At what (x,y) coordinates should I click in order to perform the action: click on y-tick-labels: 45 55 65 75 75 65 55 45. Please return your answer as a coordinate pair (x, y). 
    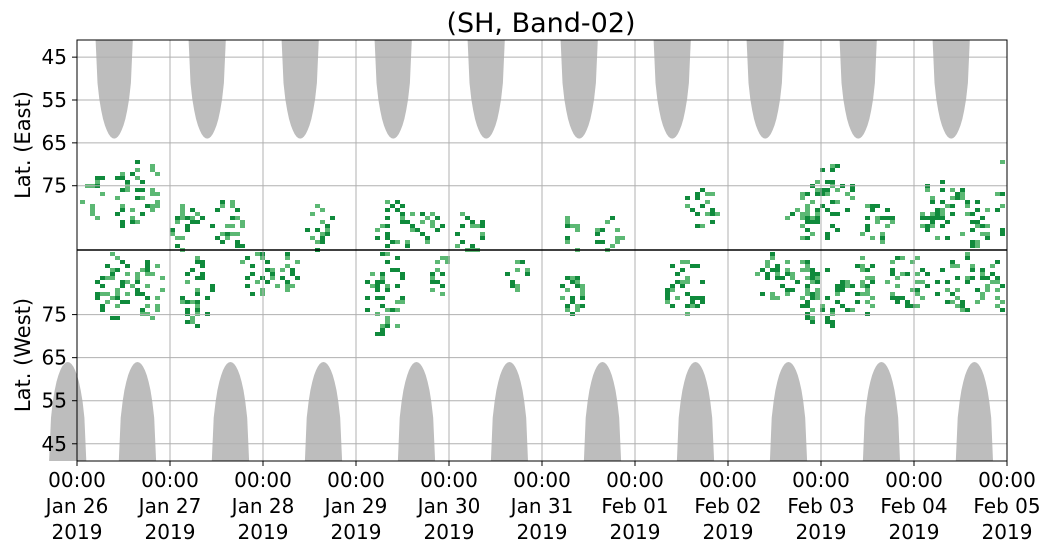
    Looking at the image, I should click on (59, 250).